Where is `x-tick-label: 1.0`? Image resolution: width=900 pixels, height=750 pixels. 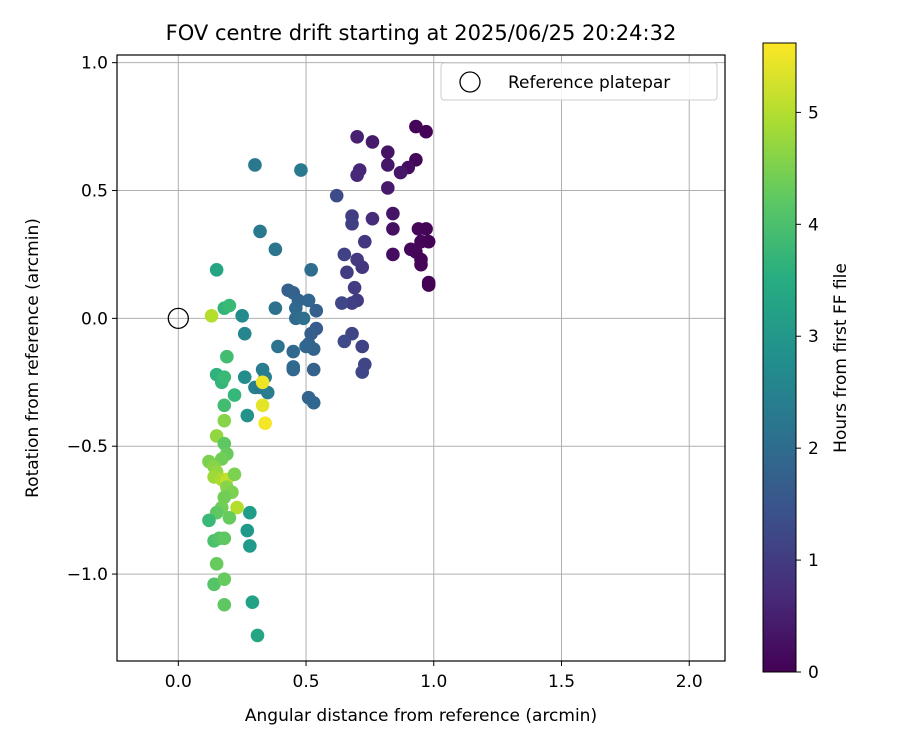 x-tick-label: 1.0 is located at coordinates (433, 682).